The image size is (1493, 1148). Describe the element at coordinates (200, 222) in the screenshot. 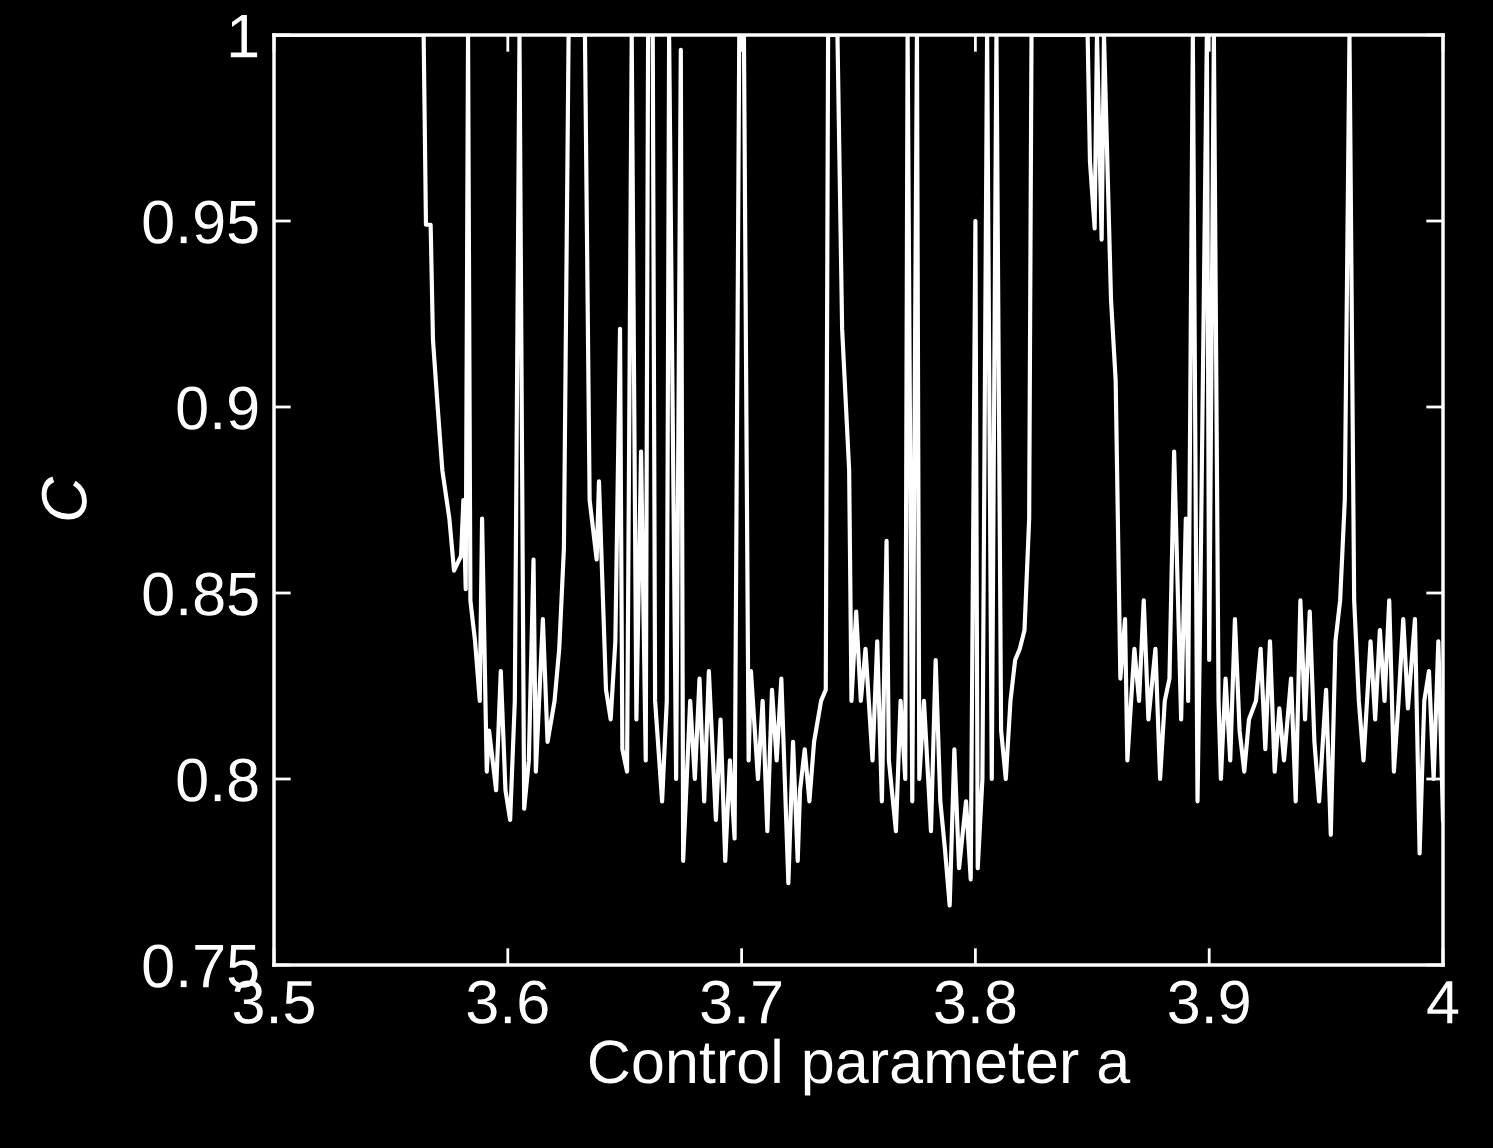

I see `y-tick-label: 0.95` at that location.